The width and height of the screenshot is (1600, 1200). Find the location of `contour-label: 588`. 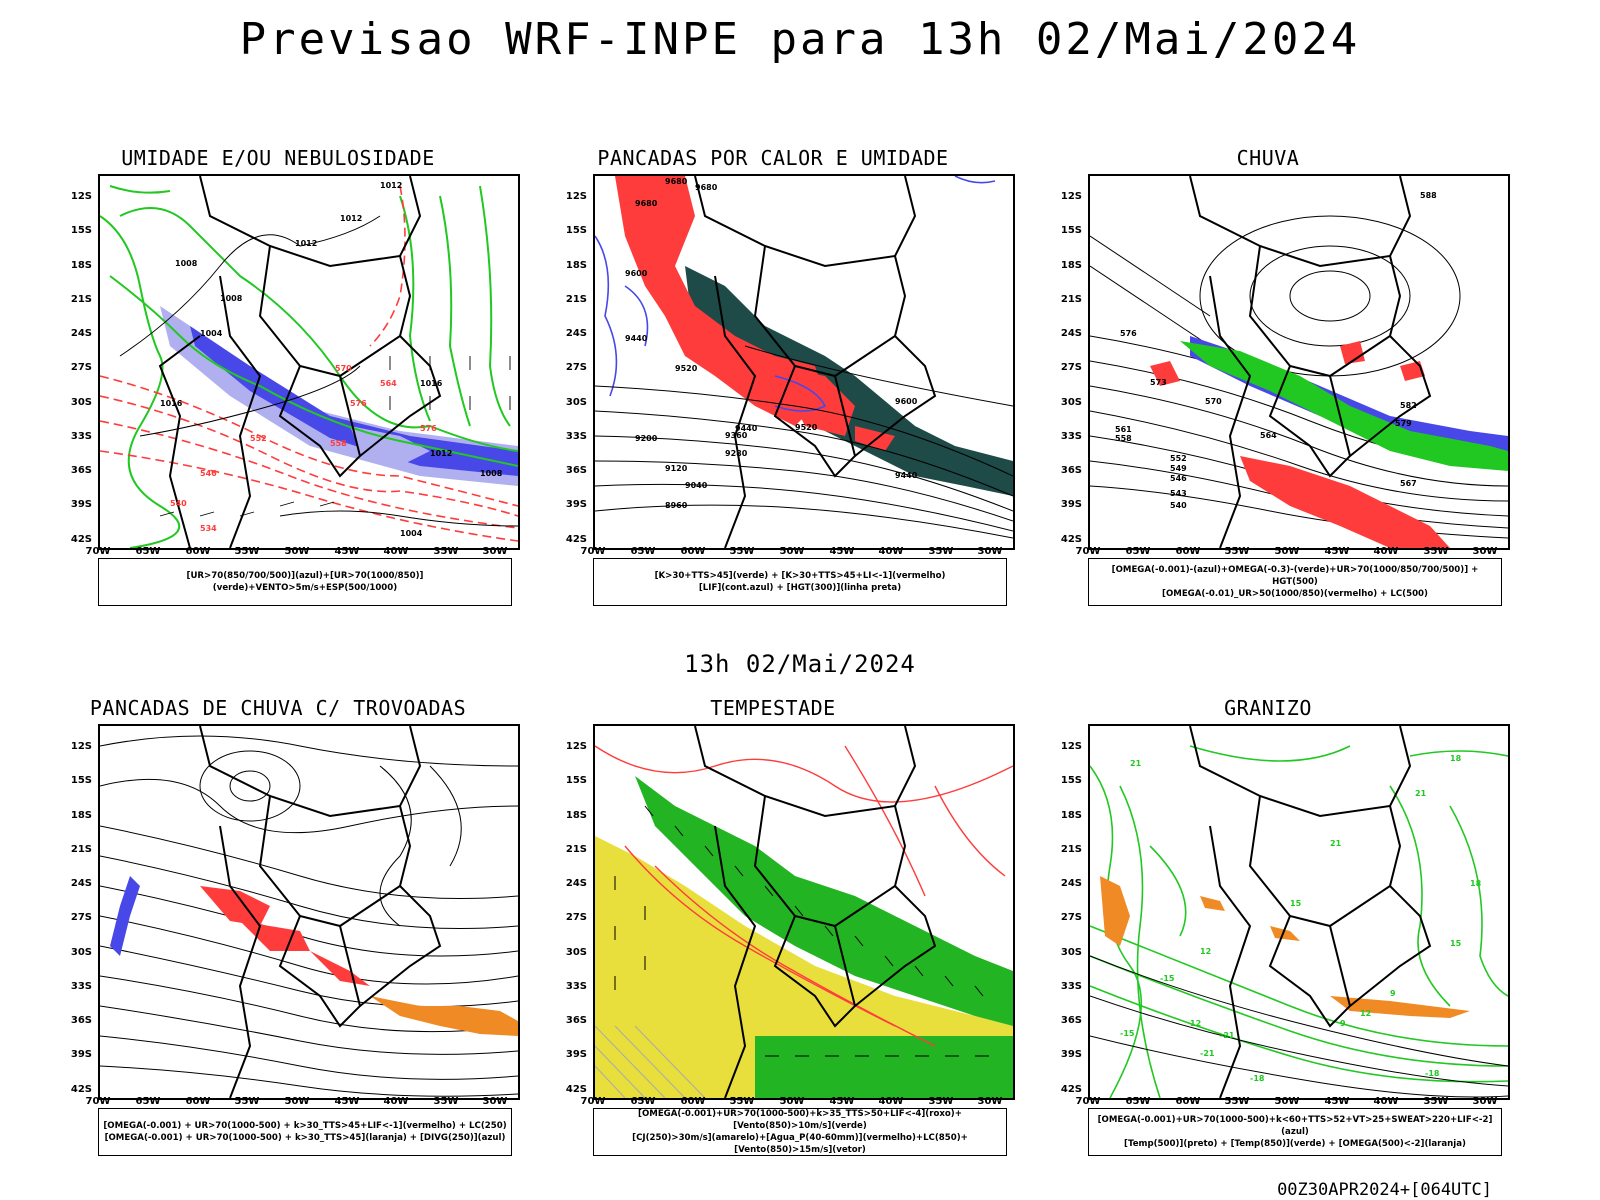

contour-label: 588 is located at coordinates (1428, 195).